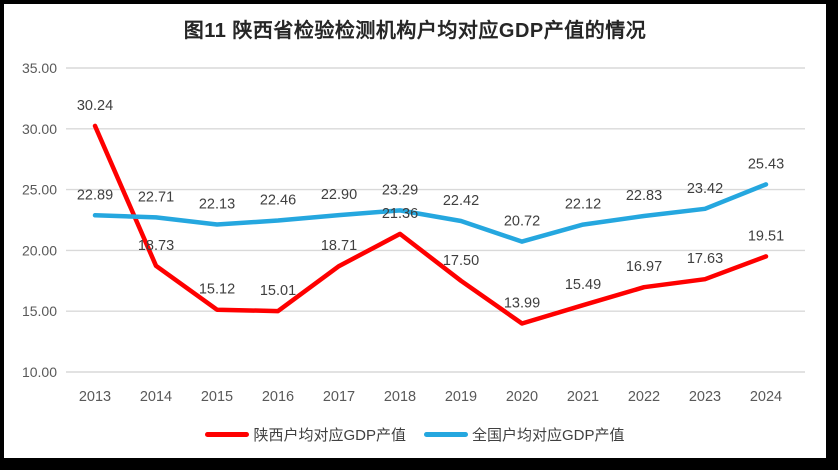  Describe the element at coordinates (39, 129) in the screenshot. I see `y-axis-tick-label: 30.00` at that location.